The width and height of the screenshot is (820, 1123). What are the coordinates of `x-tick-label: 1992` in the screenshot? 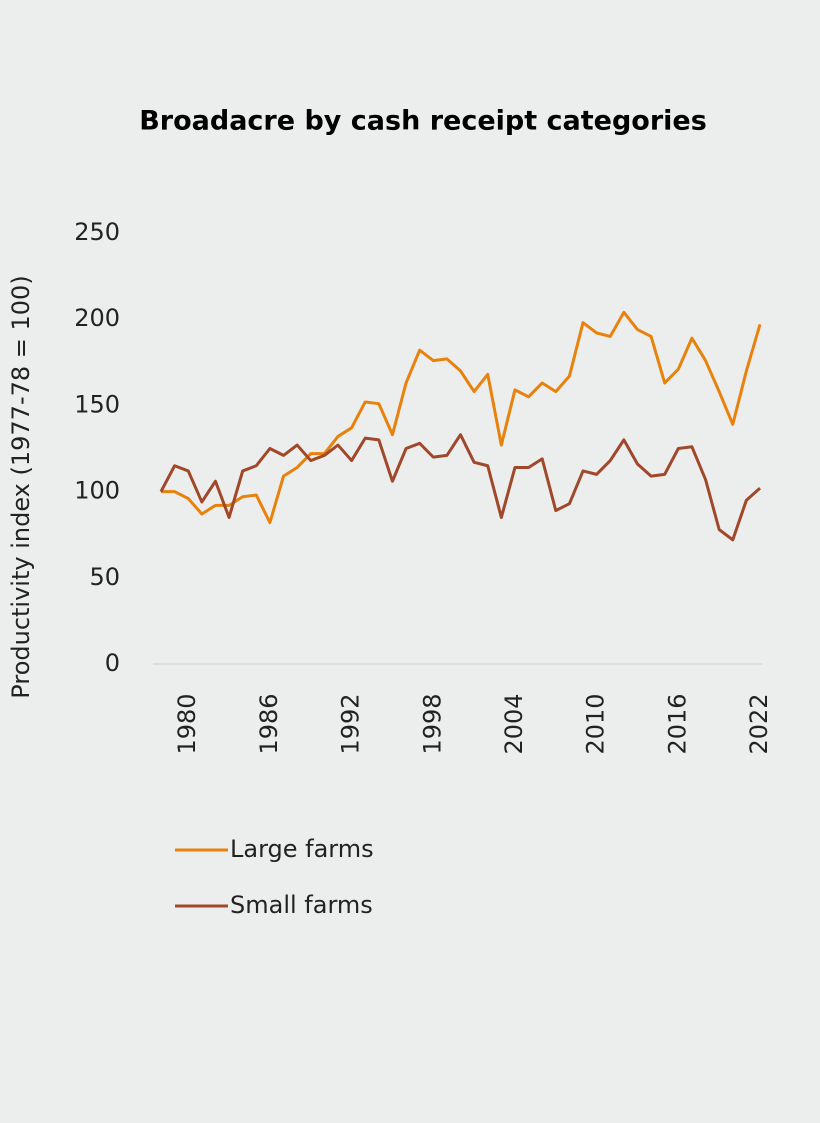 It's located at (351, 723).